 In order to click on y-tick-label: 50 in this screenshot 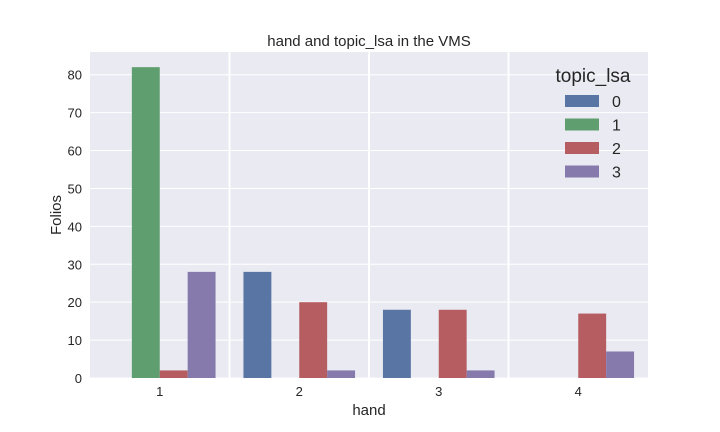, I will do `click(75, 188)`.